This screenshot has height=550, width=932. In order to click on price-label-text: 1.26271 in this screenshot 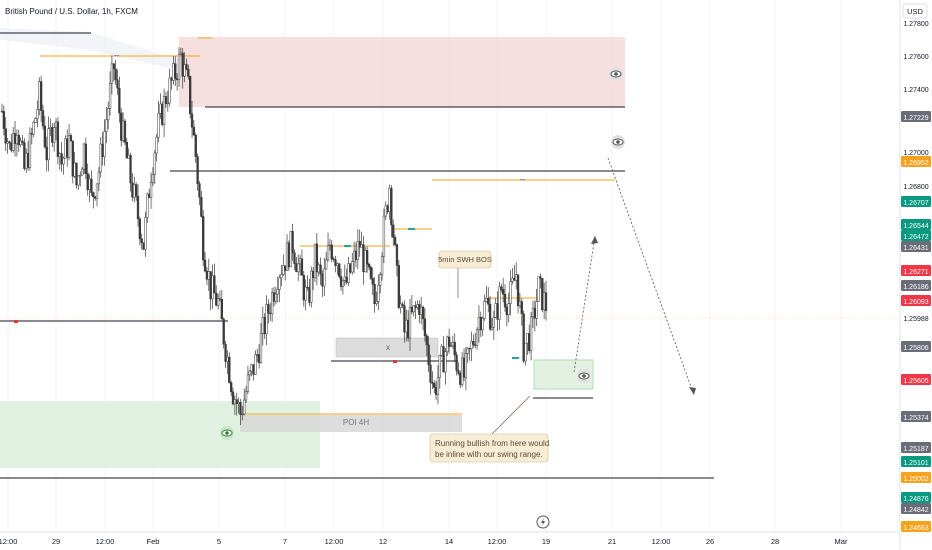, I will do `click(915, 272)`.